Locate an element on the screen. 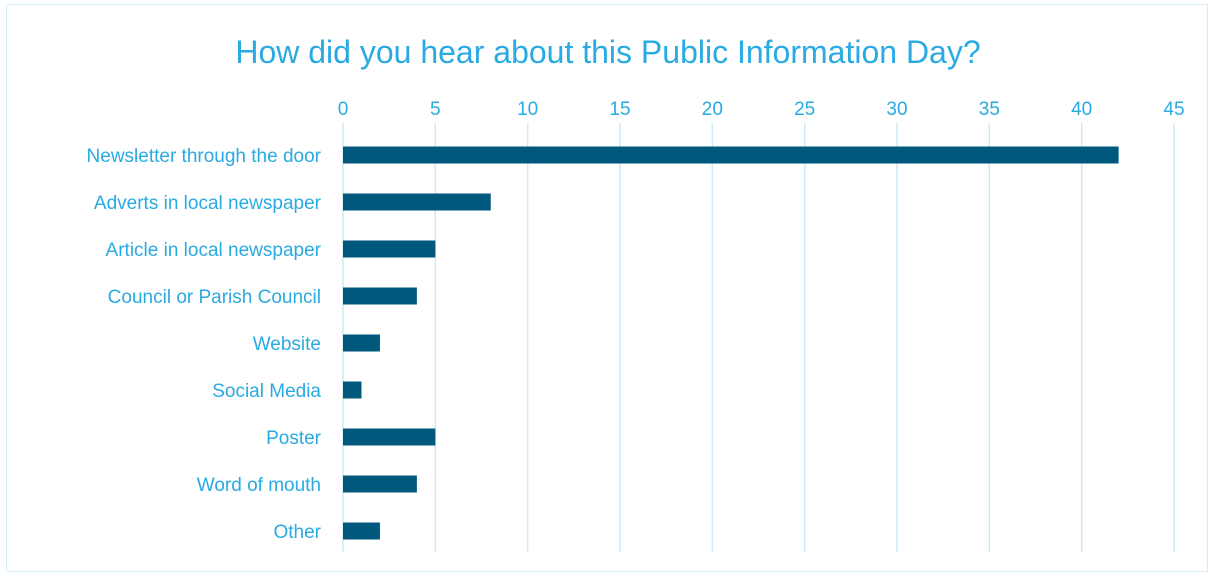 This screenshot has height=577, width=1214. x-tick-label: 15 is located at coordinates (619, 109).